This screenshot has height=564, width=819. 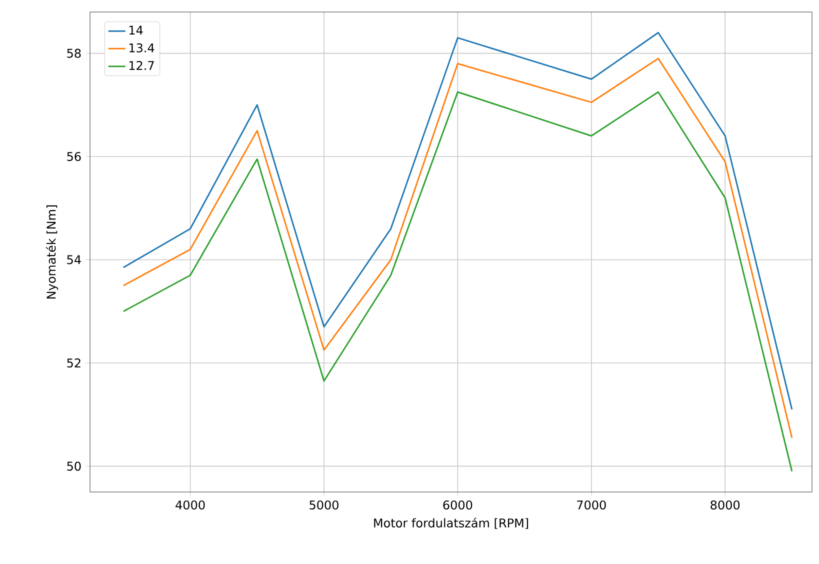 I want to click on x-tick-label: 6000, so click(x=457, y=505).